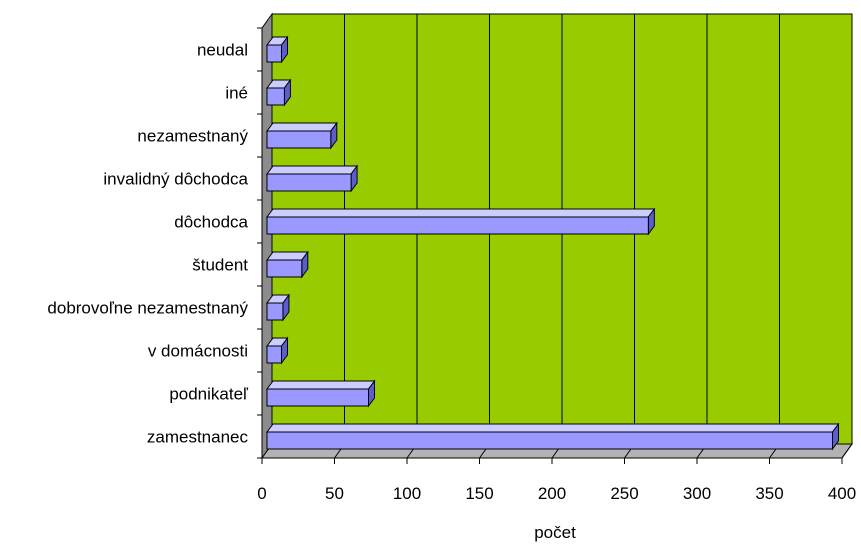 This screenshot has width=861, height=544. I want to click on category-label: študent, so click(220, 265).